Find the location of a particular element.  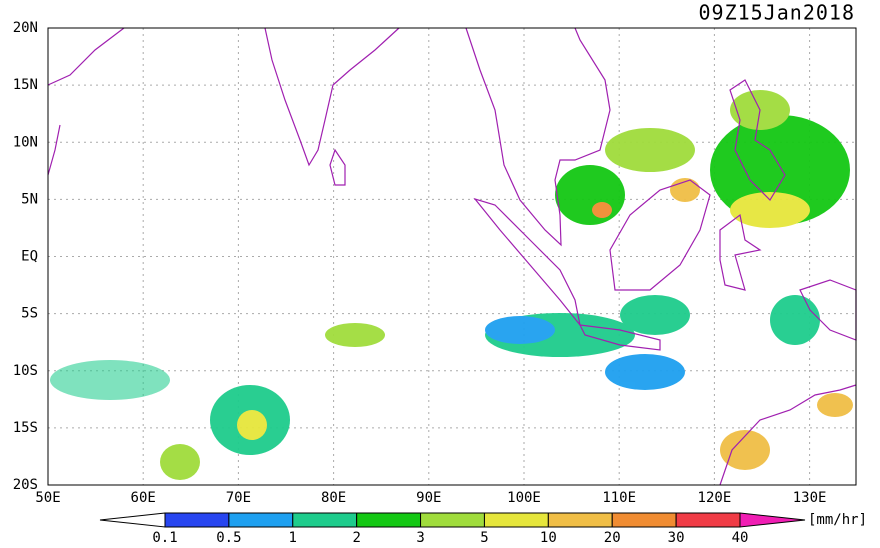

lon-label: 50E is located at coordinates (47, 498).